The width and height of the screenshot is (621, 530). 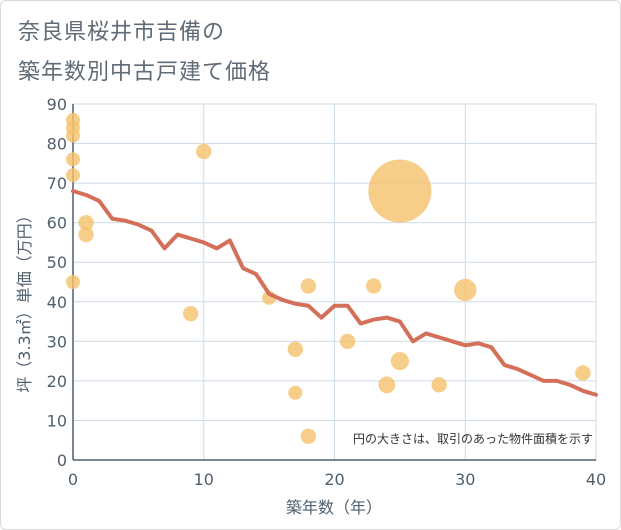 I want to click on y-tick-label: 40, so click(x=57, y=302).